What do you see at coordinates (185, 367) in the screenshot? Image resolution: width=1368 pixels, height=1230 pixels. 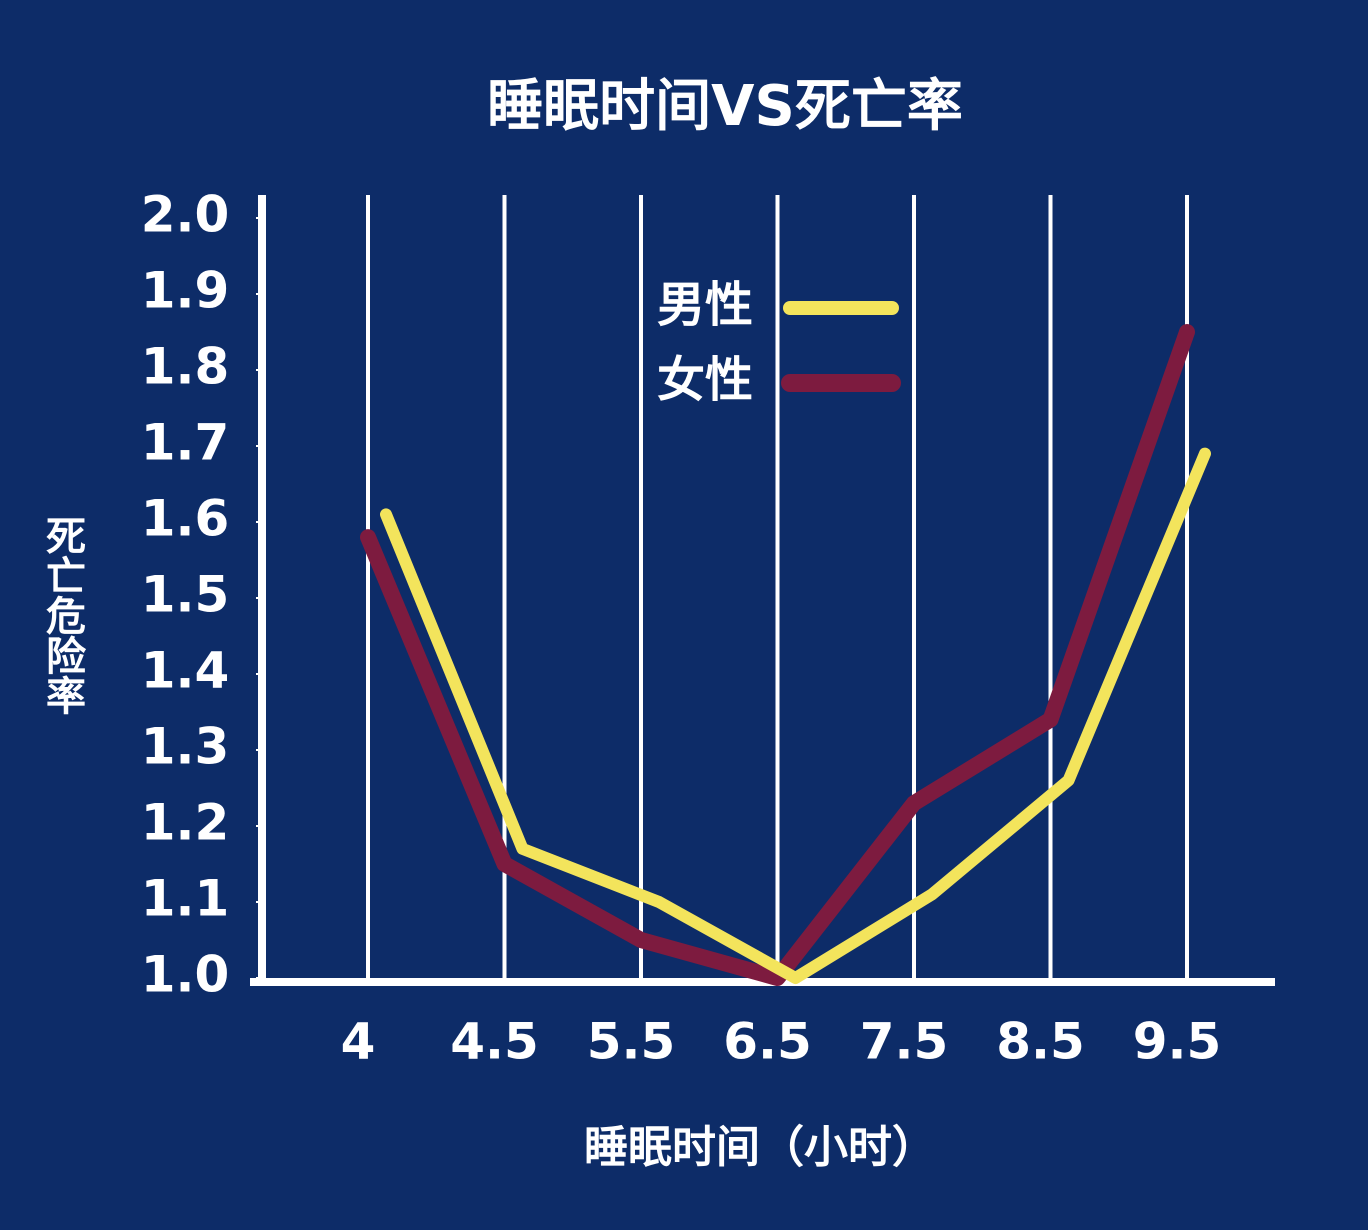 I see `y-tick-label: 1.8` at bounding box center [185, 367].